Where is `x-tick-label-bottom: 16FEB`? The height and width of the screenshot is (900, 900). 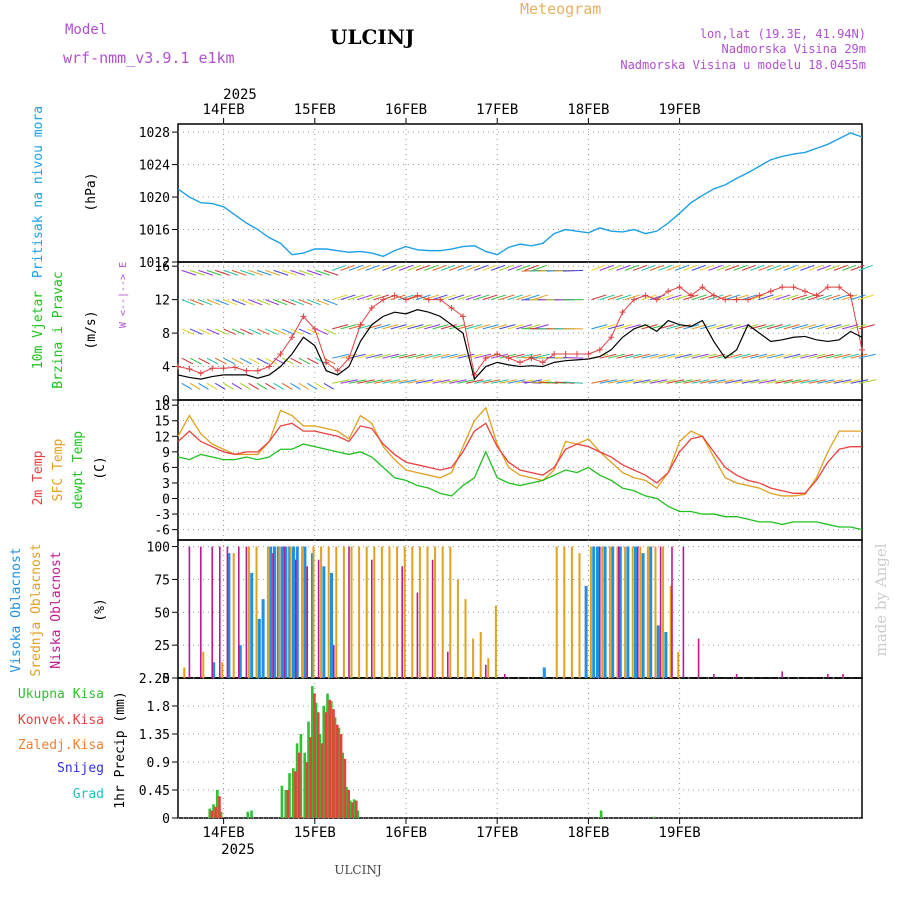 x-tick-label-bottom: 16FEB is located at coordinates (406, 833).